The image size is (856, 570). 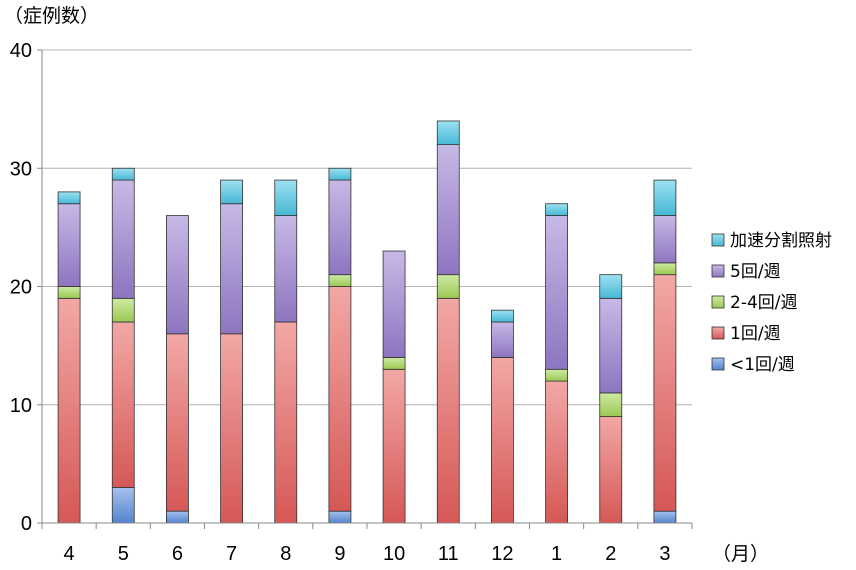 I want to click on legend-label: 加速分割照射, so click(x=781, y=241).